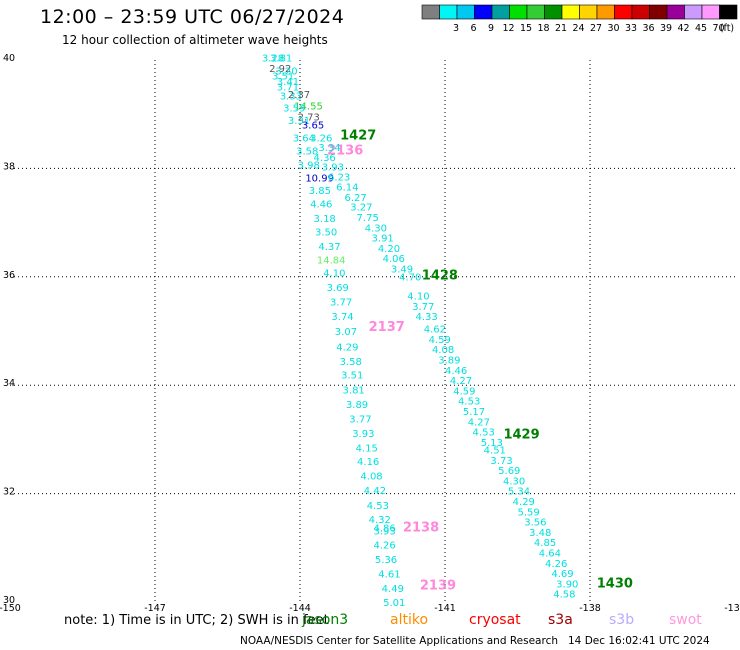 This screenshot has height=650, width=740. What do you see at coordinates (521, 434) in the screenshot?
I see `orbit-number-label: 1429` at bounding box center [521, 434].